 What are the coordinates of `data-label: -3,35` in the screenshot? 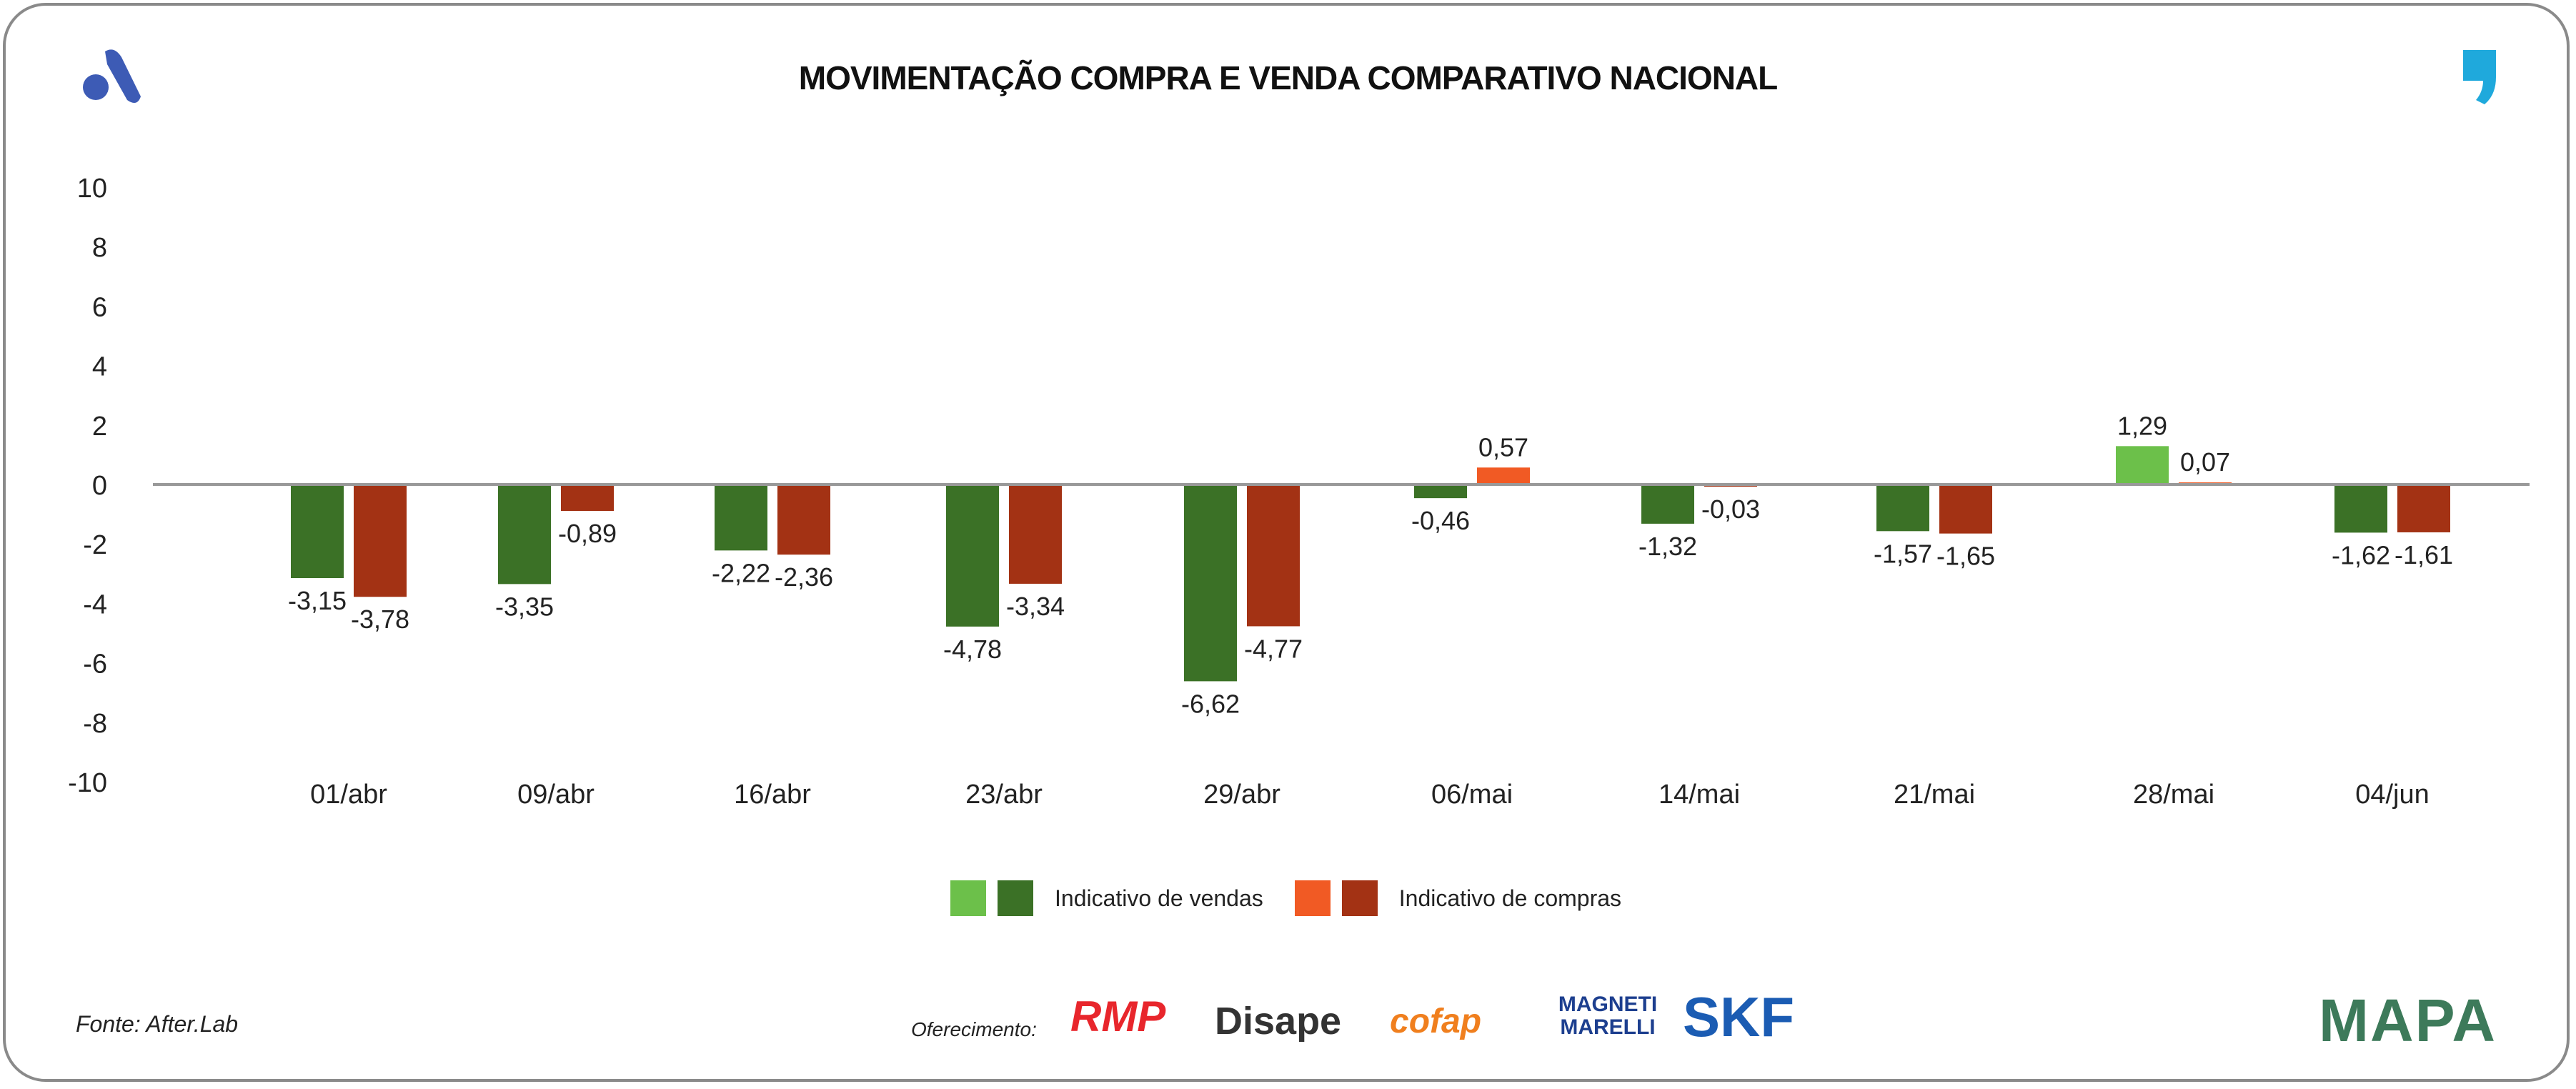 It's located at (524, 606).